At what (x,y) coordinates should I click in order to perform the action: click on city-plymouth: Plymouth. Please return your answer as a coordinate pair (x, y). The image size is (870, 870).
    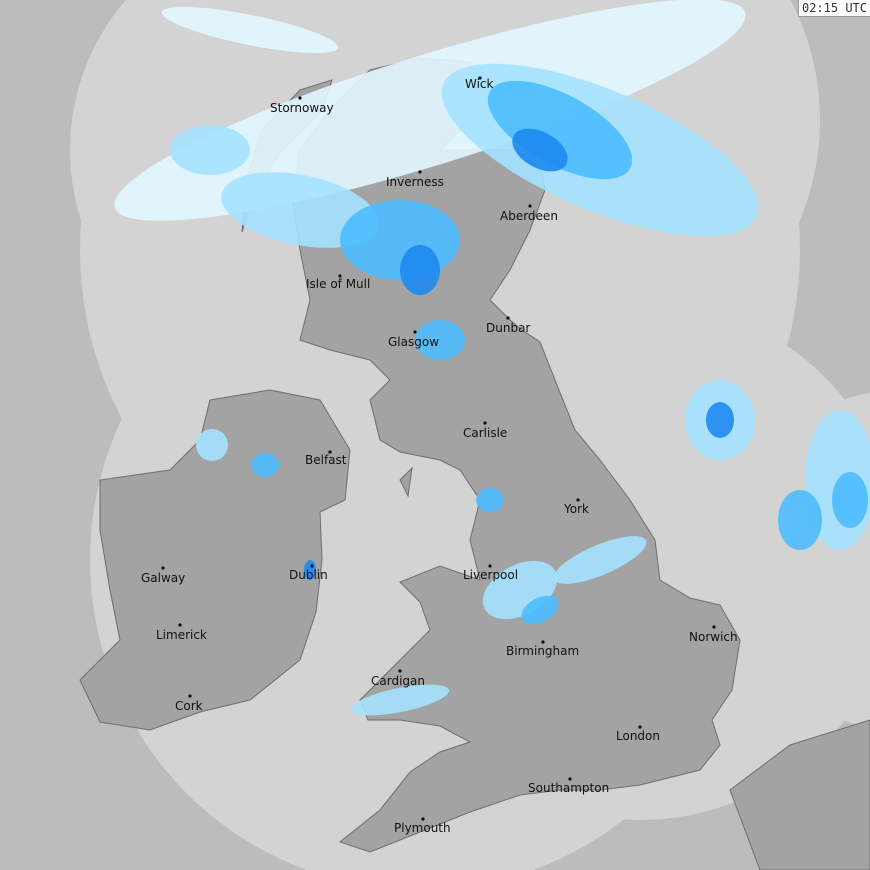
    Looking at the image, I should click on (422, 826).